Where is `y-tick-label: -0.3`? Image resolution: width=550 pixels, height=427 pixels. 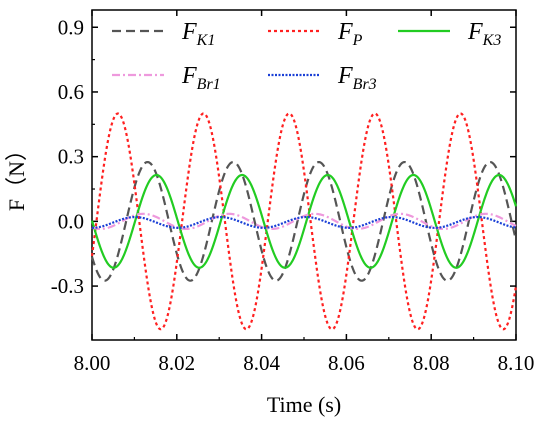 y-tick-label: -0.3 is located at coordinates (67, 286).